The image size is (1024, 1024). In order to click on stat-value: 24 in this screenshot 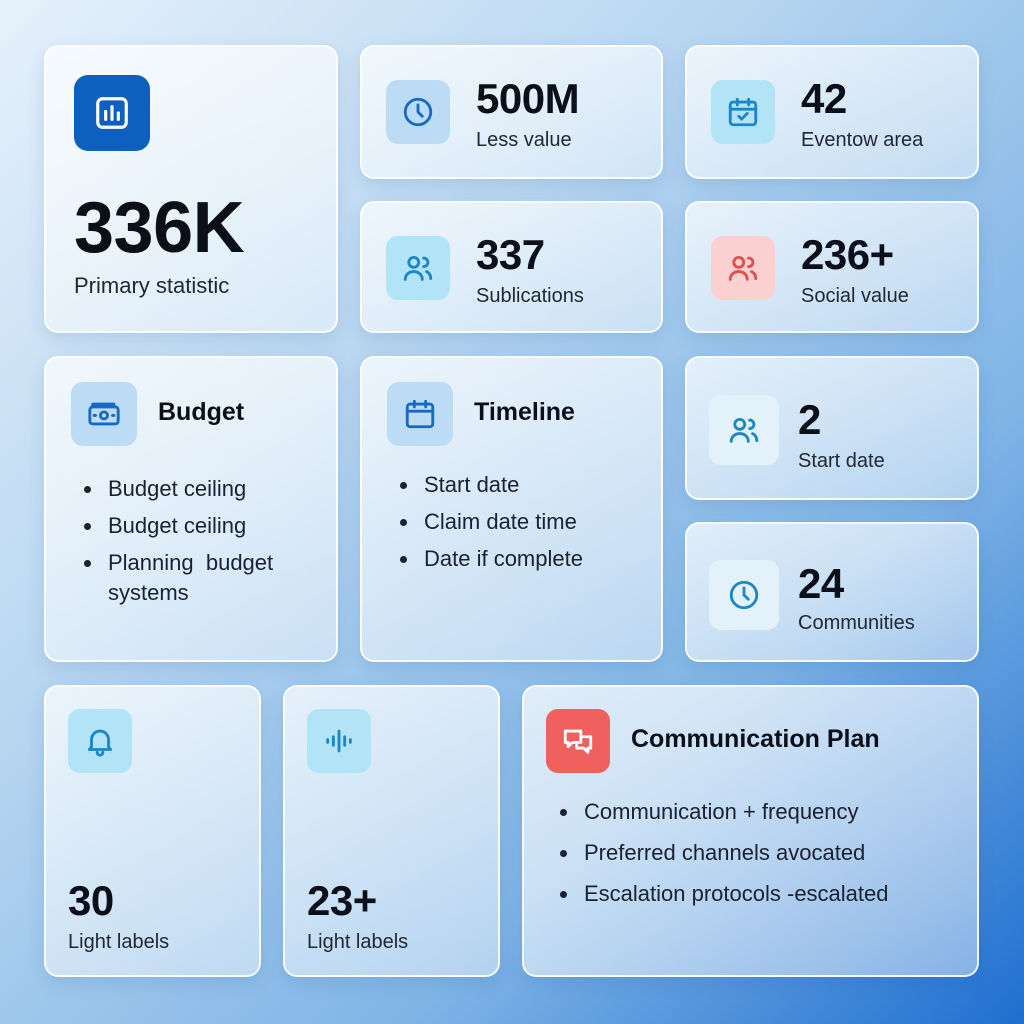, I will do `click(821, 583)`.